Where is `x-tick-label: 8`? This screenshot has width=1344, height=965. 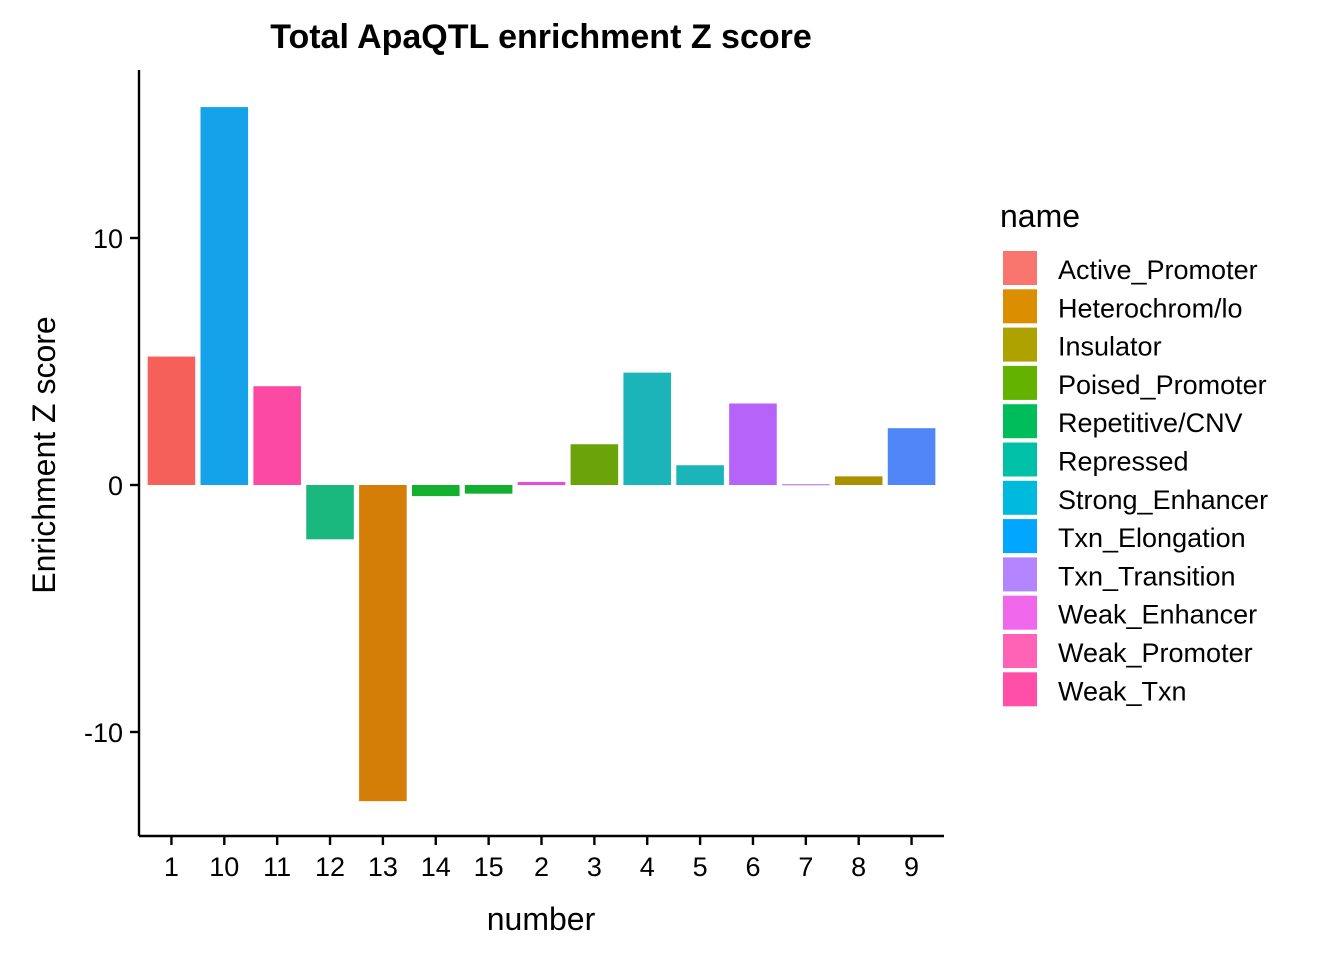 x-tick-label: 8 is located at coordinates (858, 867).